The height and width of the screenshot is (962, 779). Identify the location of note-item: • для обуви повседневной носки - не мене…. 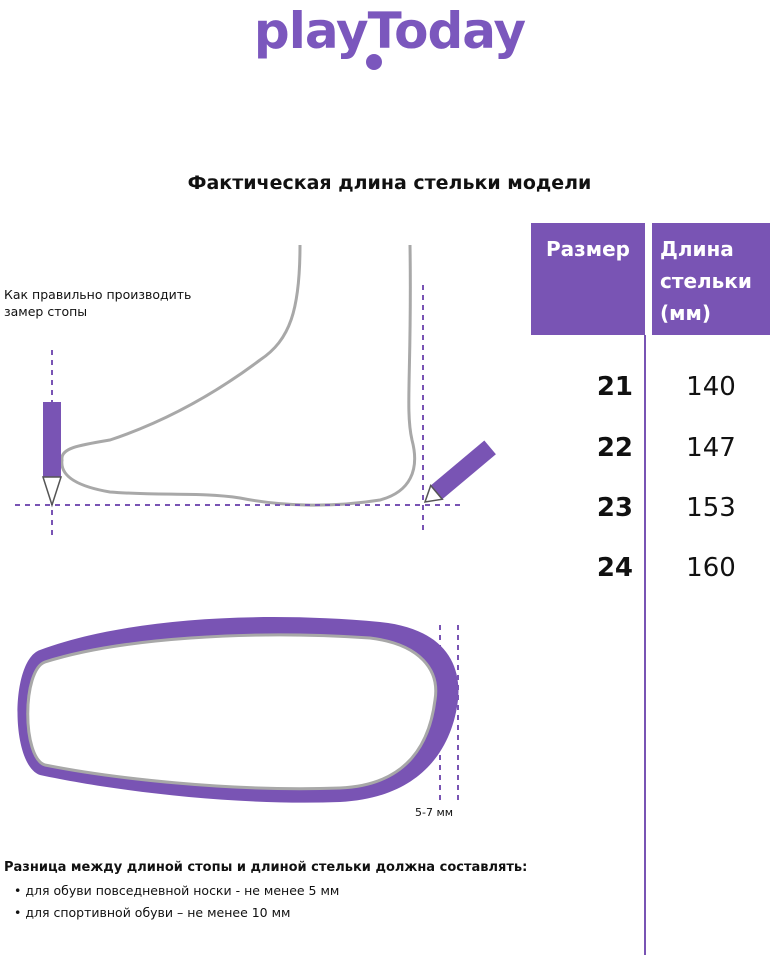
(177, 890).